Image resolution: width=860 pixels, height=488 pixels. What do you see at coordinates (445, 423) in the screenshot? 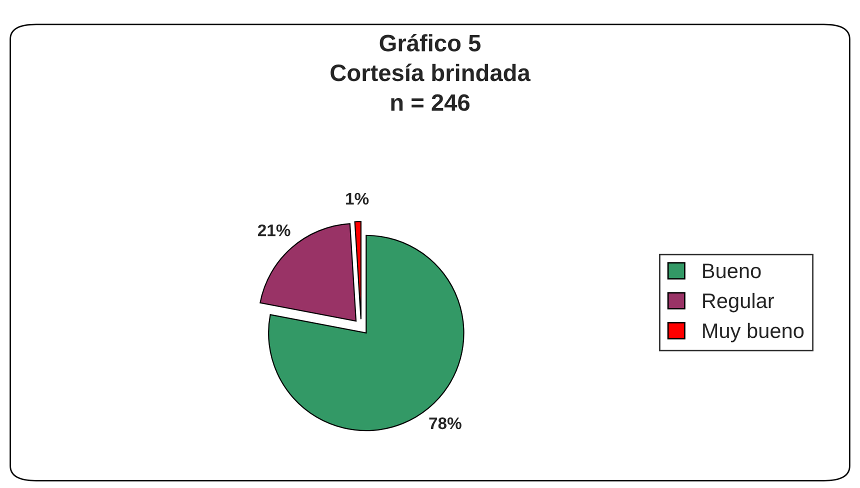
I see `data-label: 78%` at bounding box center [445, 423].